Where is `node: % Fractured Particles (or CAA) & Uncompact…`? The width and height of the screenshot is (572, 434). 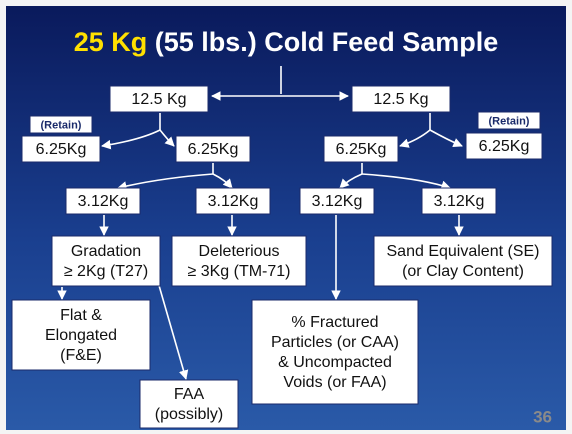 node: % Fractured Particles (or CAA) & Uncompact… is located at coordinates (335, 352).